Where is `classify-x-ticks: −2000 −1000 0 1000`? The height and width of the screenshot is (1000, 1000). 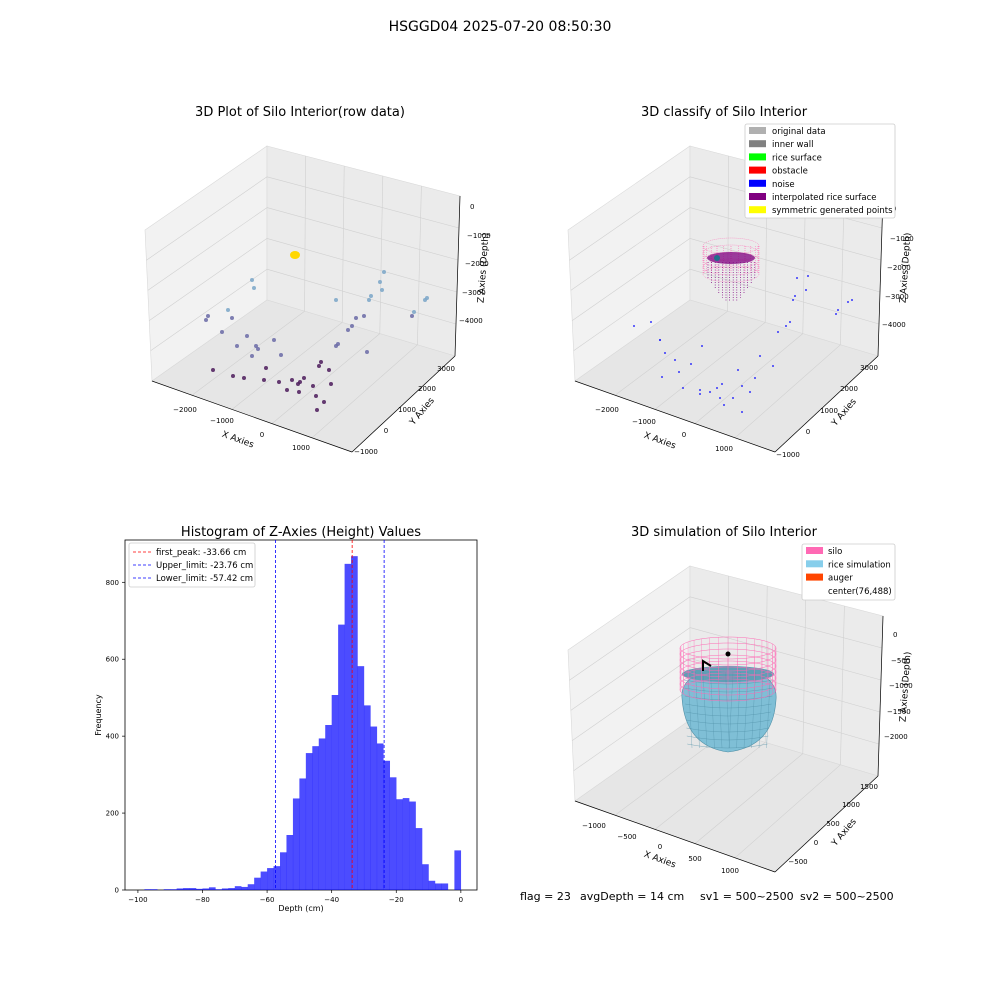
classify-x-ticks: −2000 −1000 0 1000 is located at coordinates (664, 429).